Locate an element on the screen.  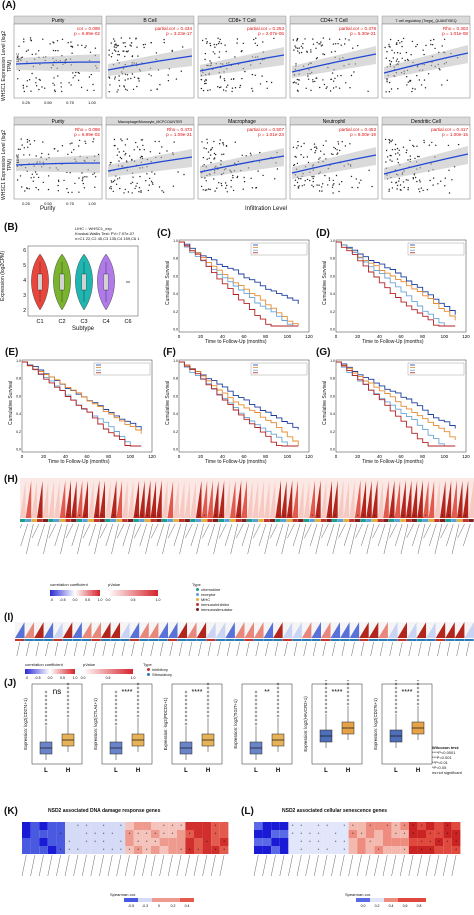
corr-legend-tick: 0.2 is located at coordinates (173, 906).